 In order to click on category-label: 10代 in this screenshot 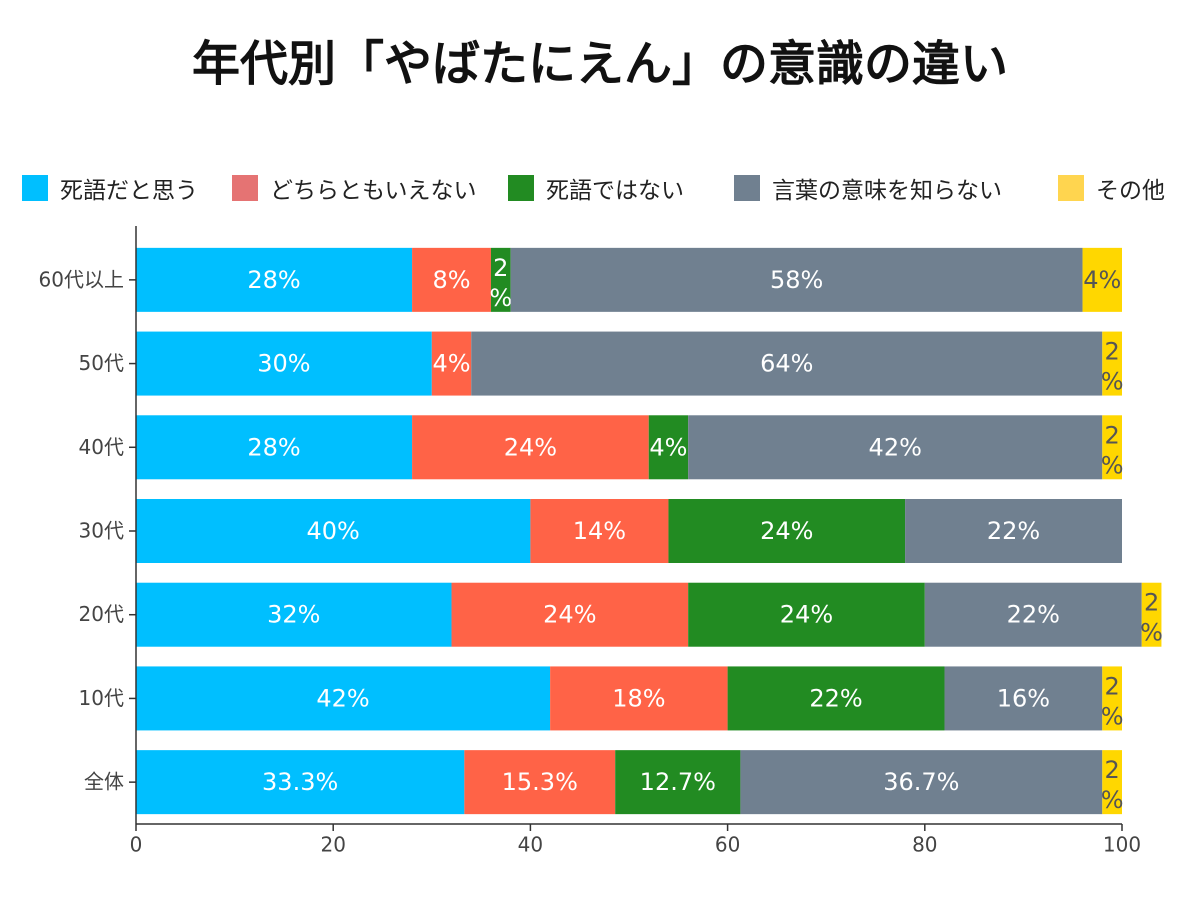, I will do `click(101, 698)`.